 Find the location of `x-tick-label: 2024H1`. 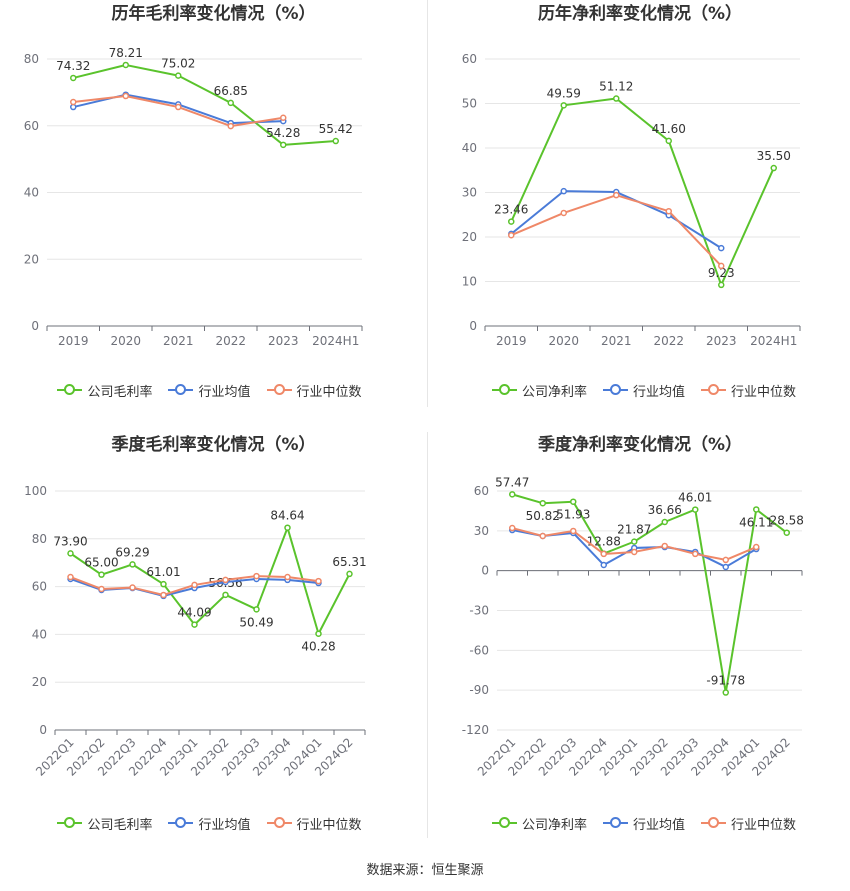

x-tick-label: 2024H1 is located at coordinates (335, 341).